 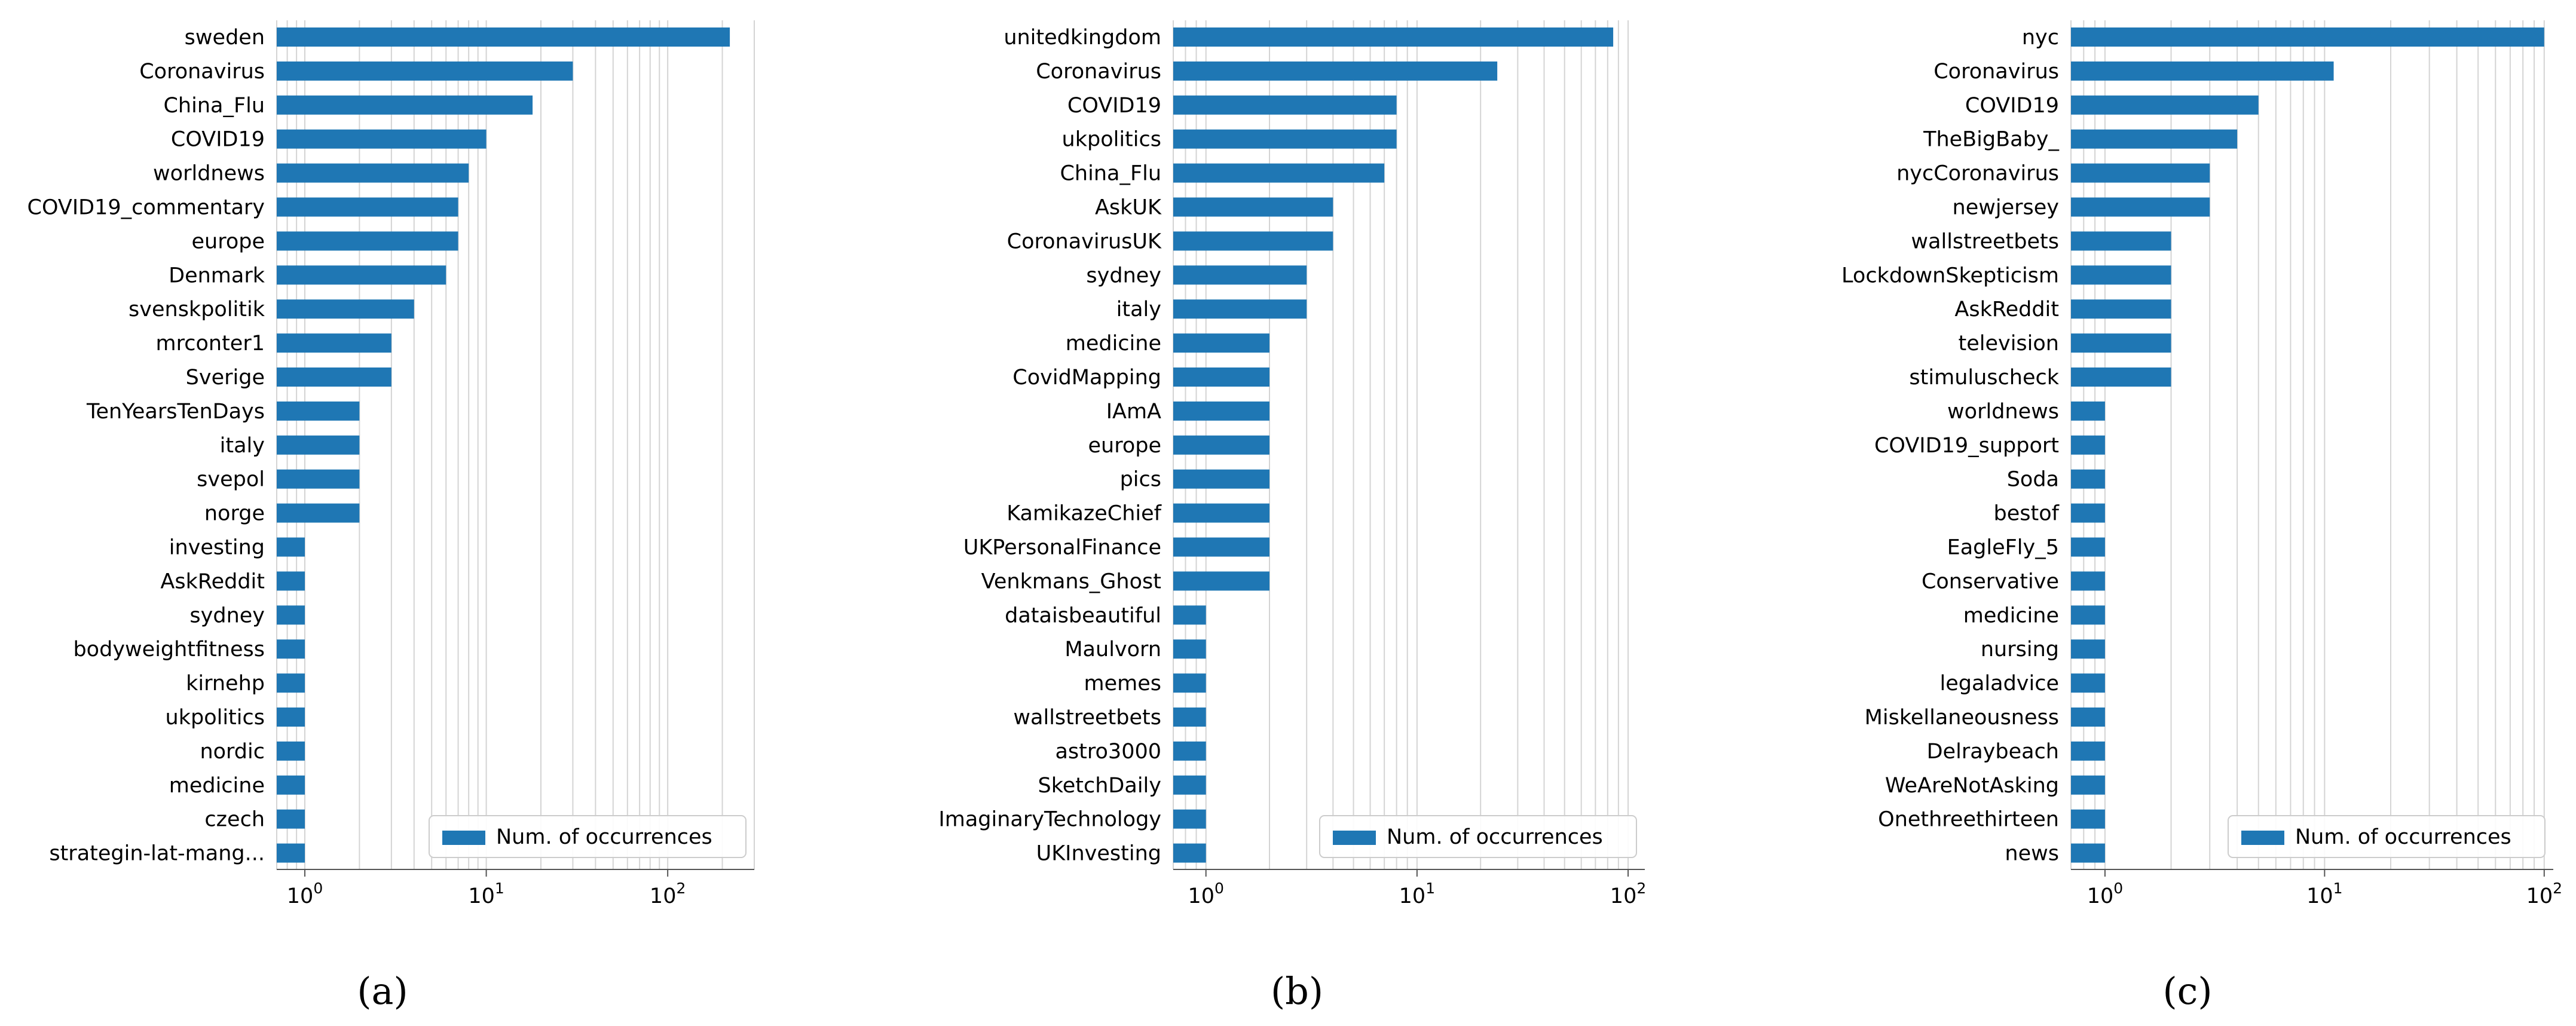 I want to click on category-label: italy, so click(x=242, y=446).